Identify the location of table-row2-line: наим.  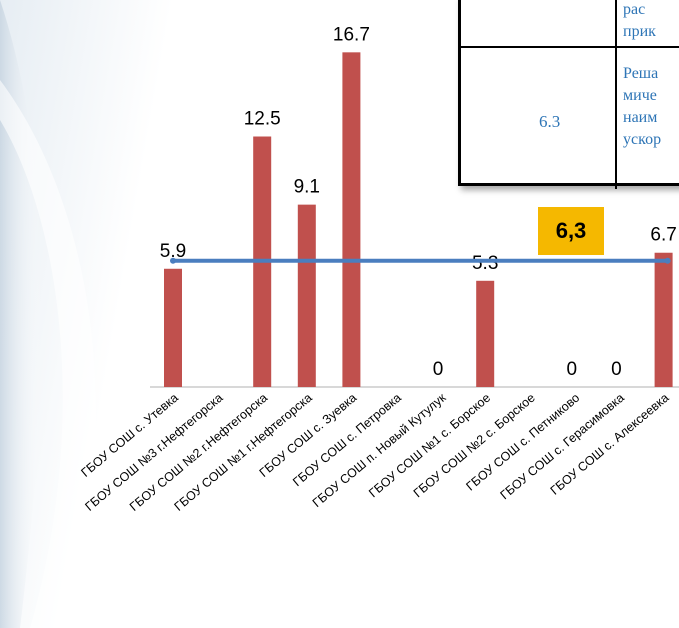
(640, 117).